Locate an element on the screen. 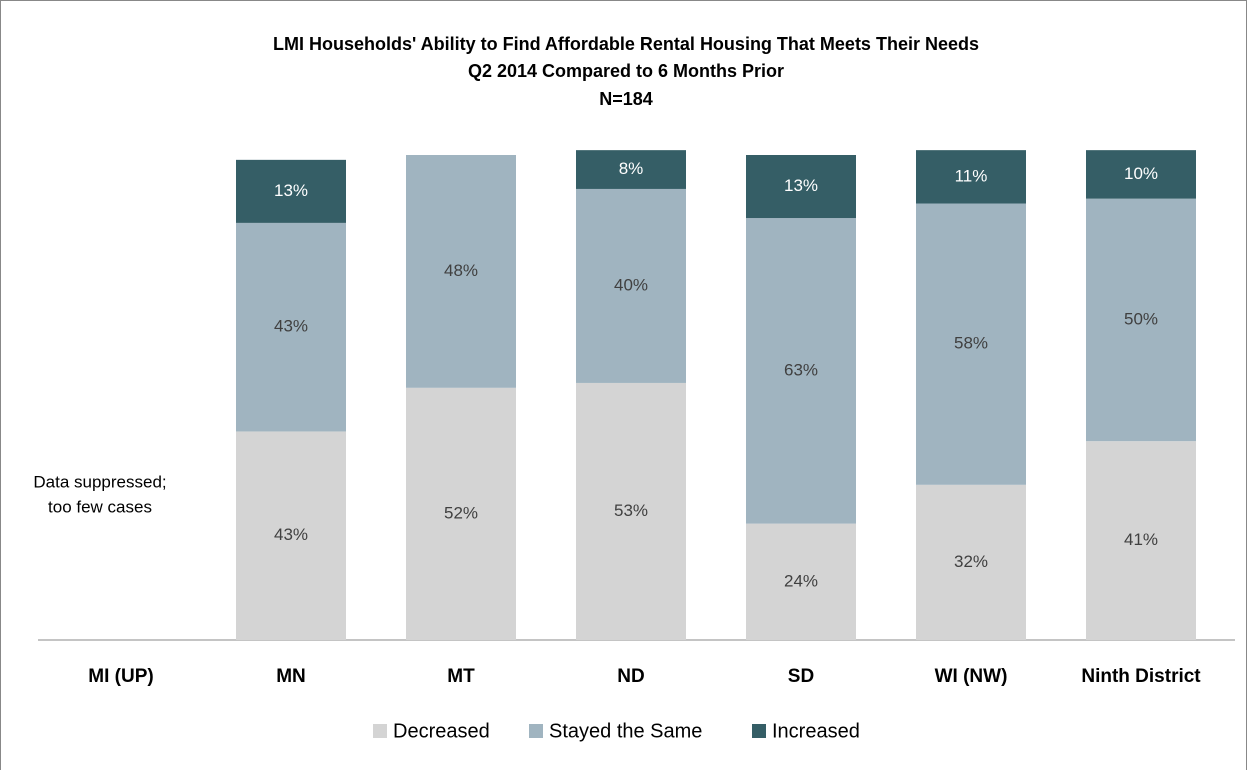  data-label: 41% is located at coordinates (1141, 539).